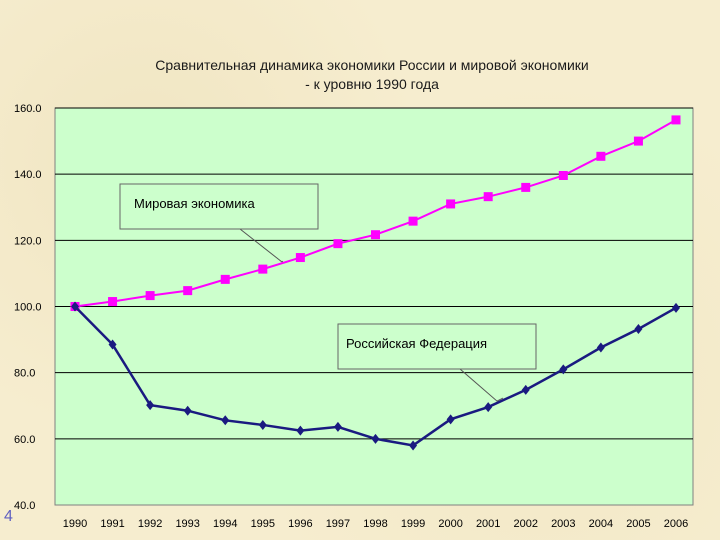  Describe the element at coordinates (24, 374) in the screenshot. I see `y-tick-label: 80.0` at that location.